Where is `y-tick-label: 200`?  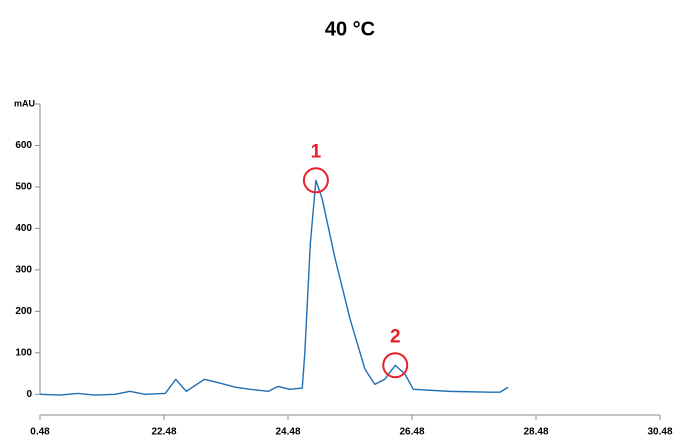 y-tick-label: 200 is located at coordinates (23, 311).